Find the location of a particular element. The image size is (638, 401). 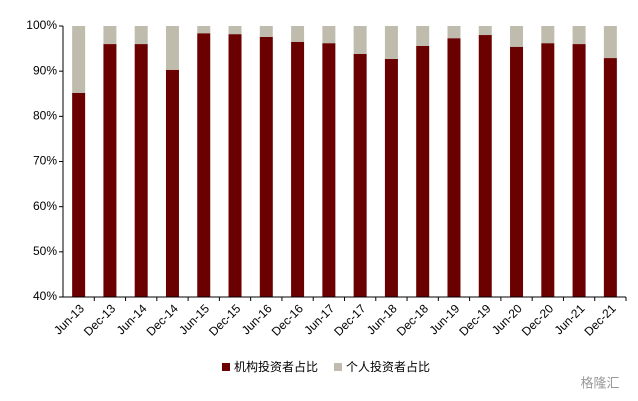

y-tick-label: 50% is located at coordinates (45, 251).